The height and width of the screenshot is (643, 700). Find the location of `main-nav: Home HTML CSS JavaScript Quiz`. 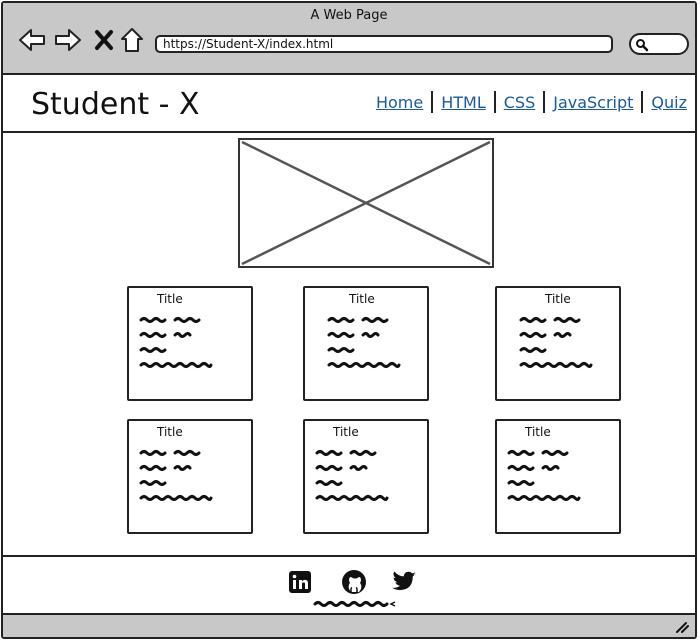

main-nav: Home HTML CSS JavaScript Quiz is located at coordinates (527, 102).